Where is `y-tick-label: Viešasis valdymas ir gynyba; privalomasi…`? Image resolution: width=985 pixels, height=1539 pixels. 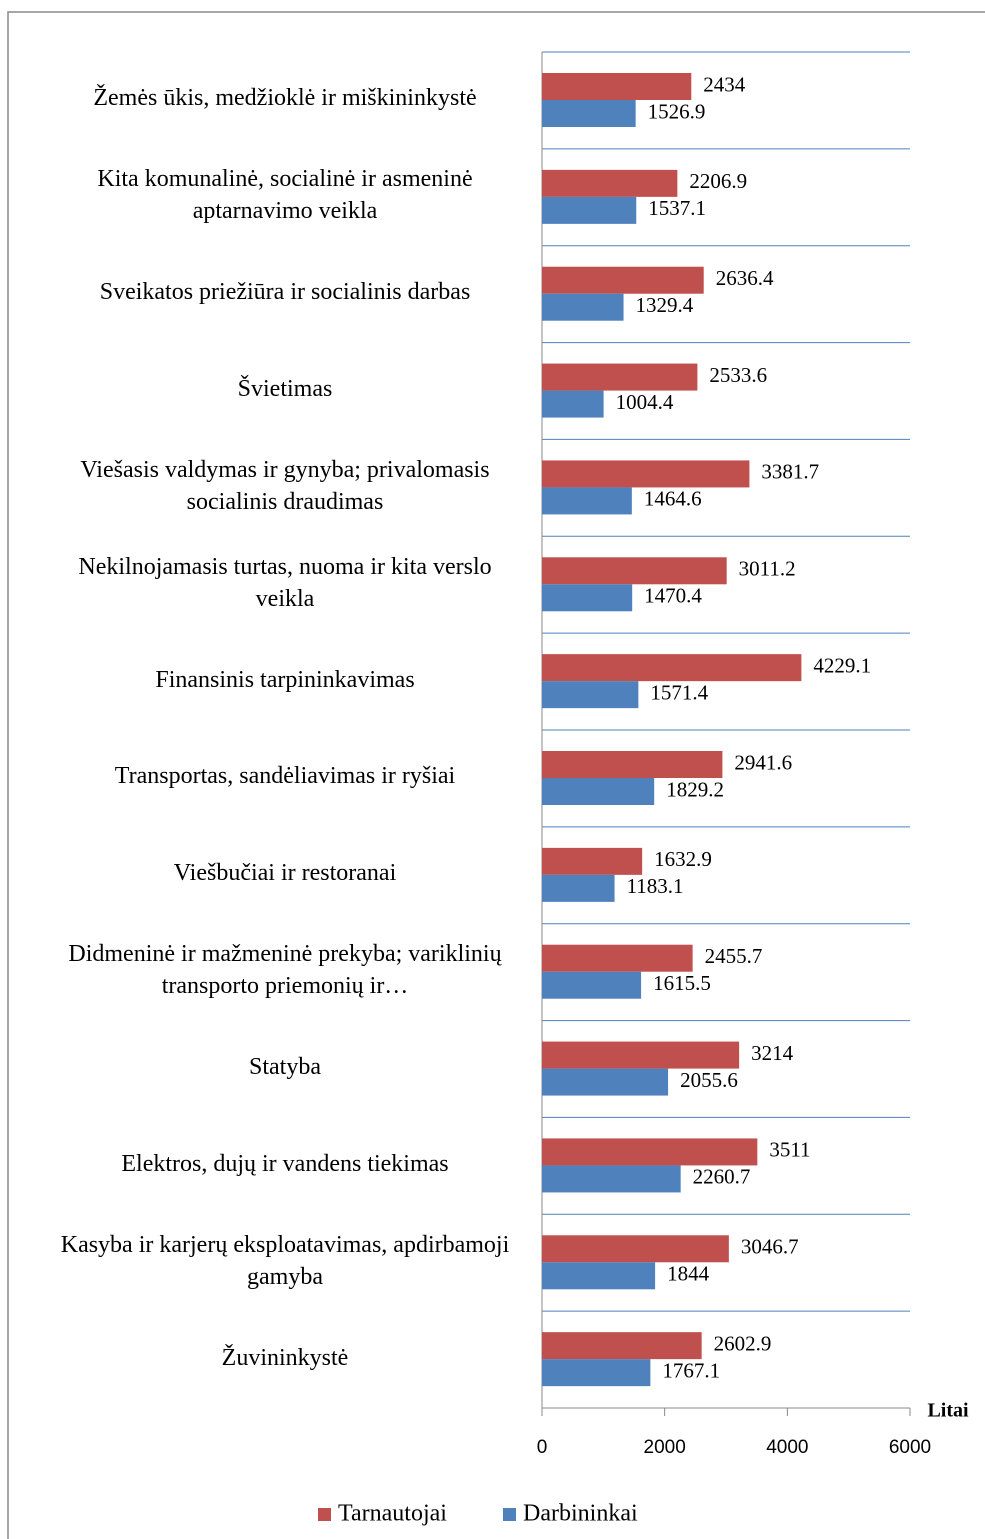 y-tick-label: Viešasis valdymas ir gynyba; privalomasi… is located at coordinates (285, 485).